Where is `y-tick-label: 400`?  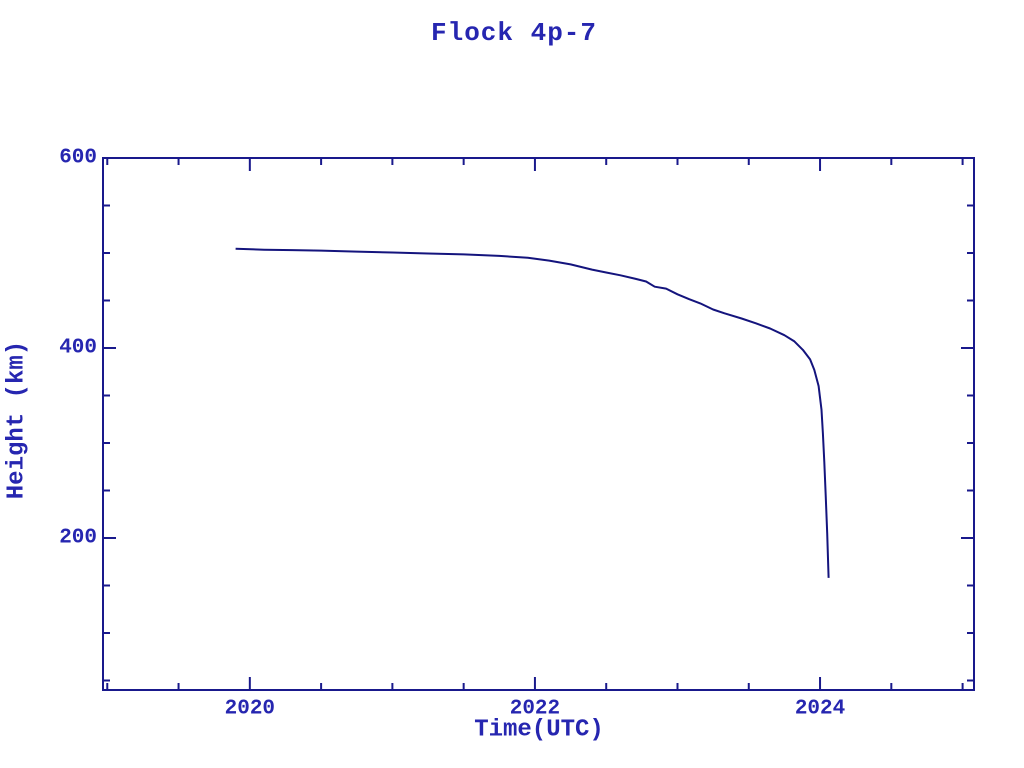
y-tick-label: 400 is located at coordinates (78, 348).